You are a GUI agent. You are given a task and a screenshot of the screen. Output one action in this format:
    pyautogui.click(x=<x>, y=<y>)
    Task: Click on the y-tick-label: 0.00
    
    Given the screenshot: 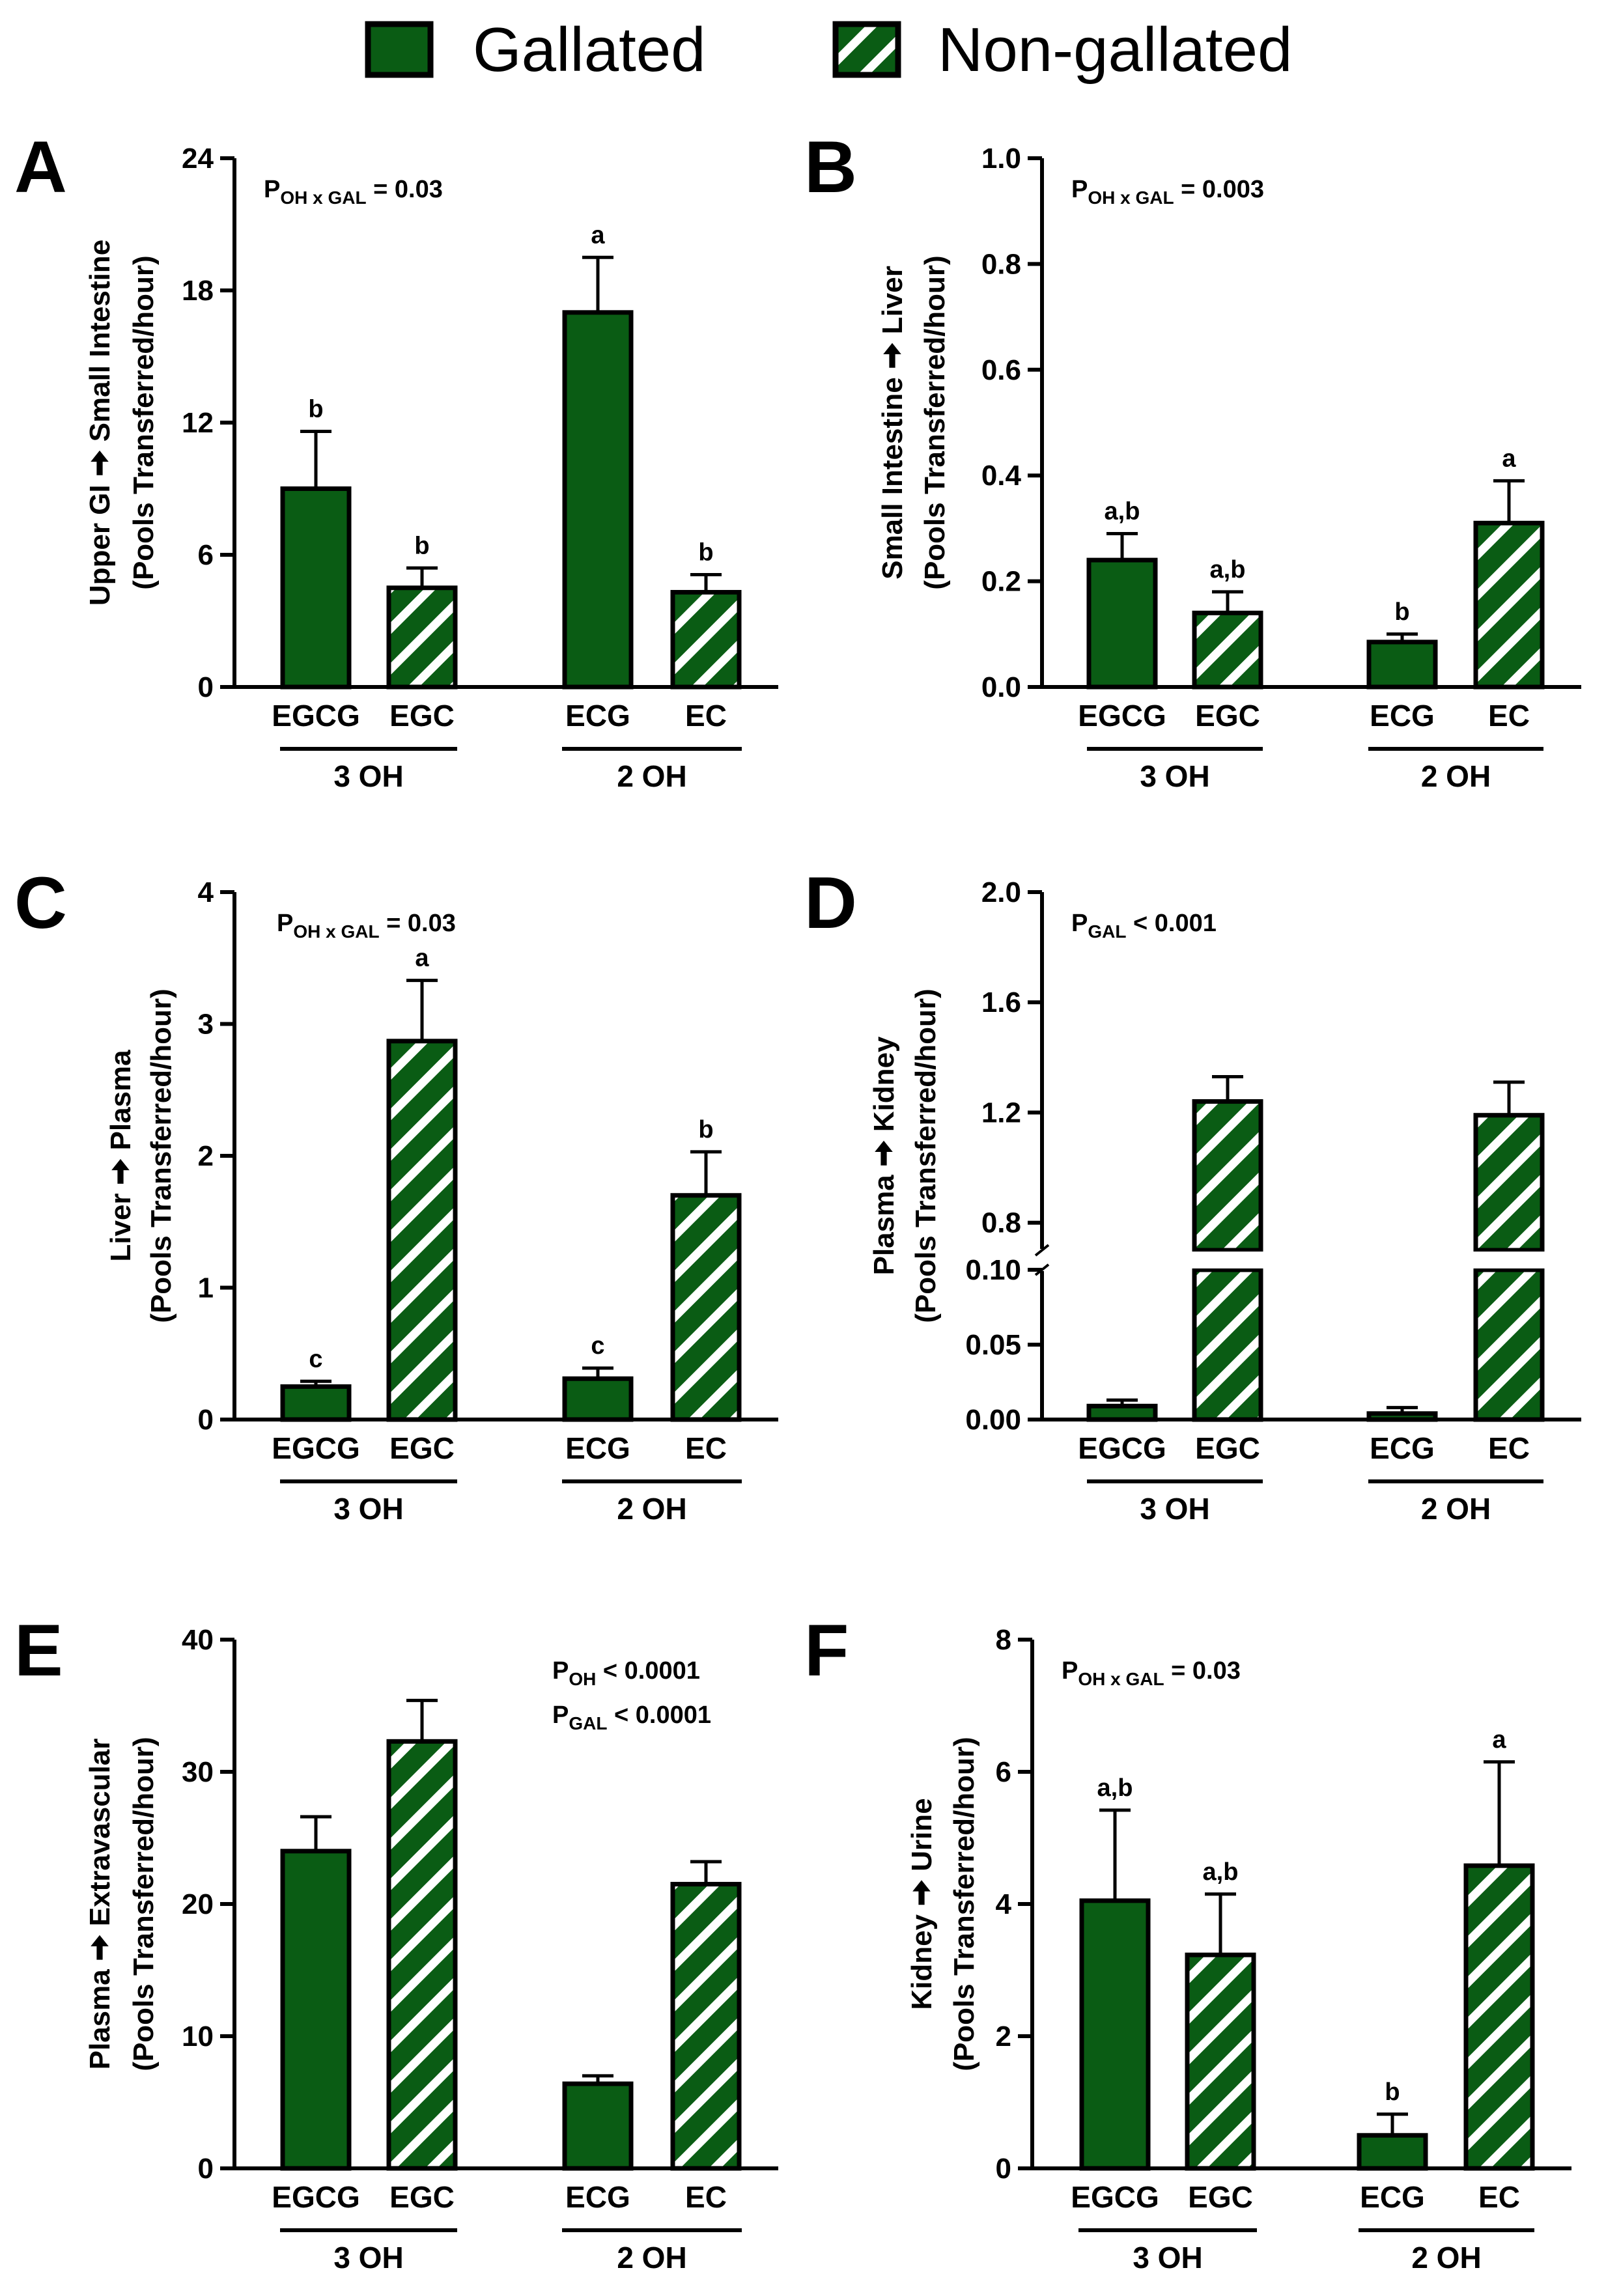 What is the action you would take?
    pyautogui.click(x=993, y=1420)
    